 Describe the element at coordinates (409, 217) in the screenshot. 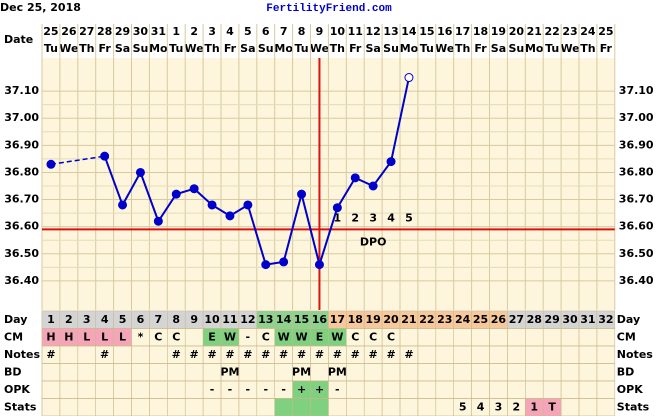

I see `dpo-number: 5` at that location.